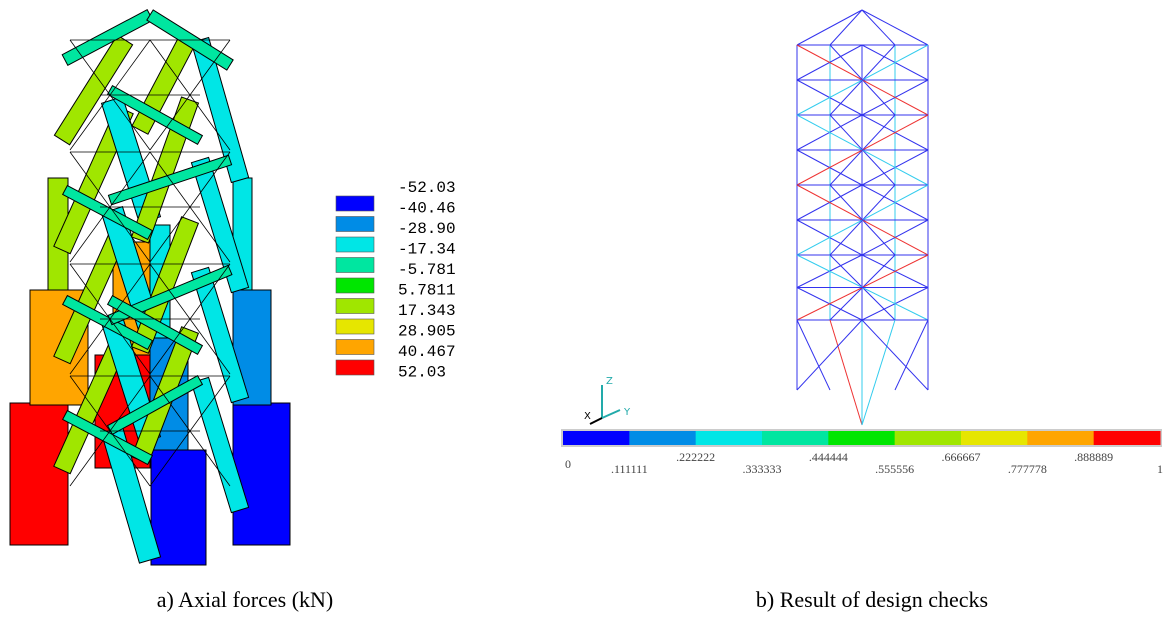 This screenshot has width=1176, height=628. I want to click on legend-label: 40.467, so click(427, 352).